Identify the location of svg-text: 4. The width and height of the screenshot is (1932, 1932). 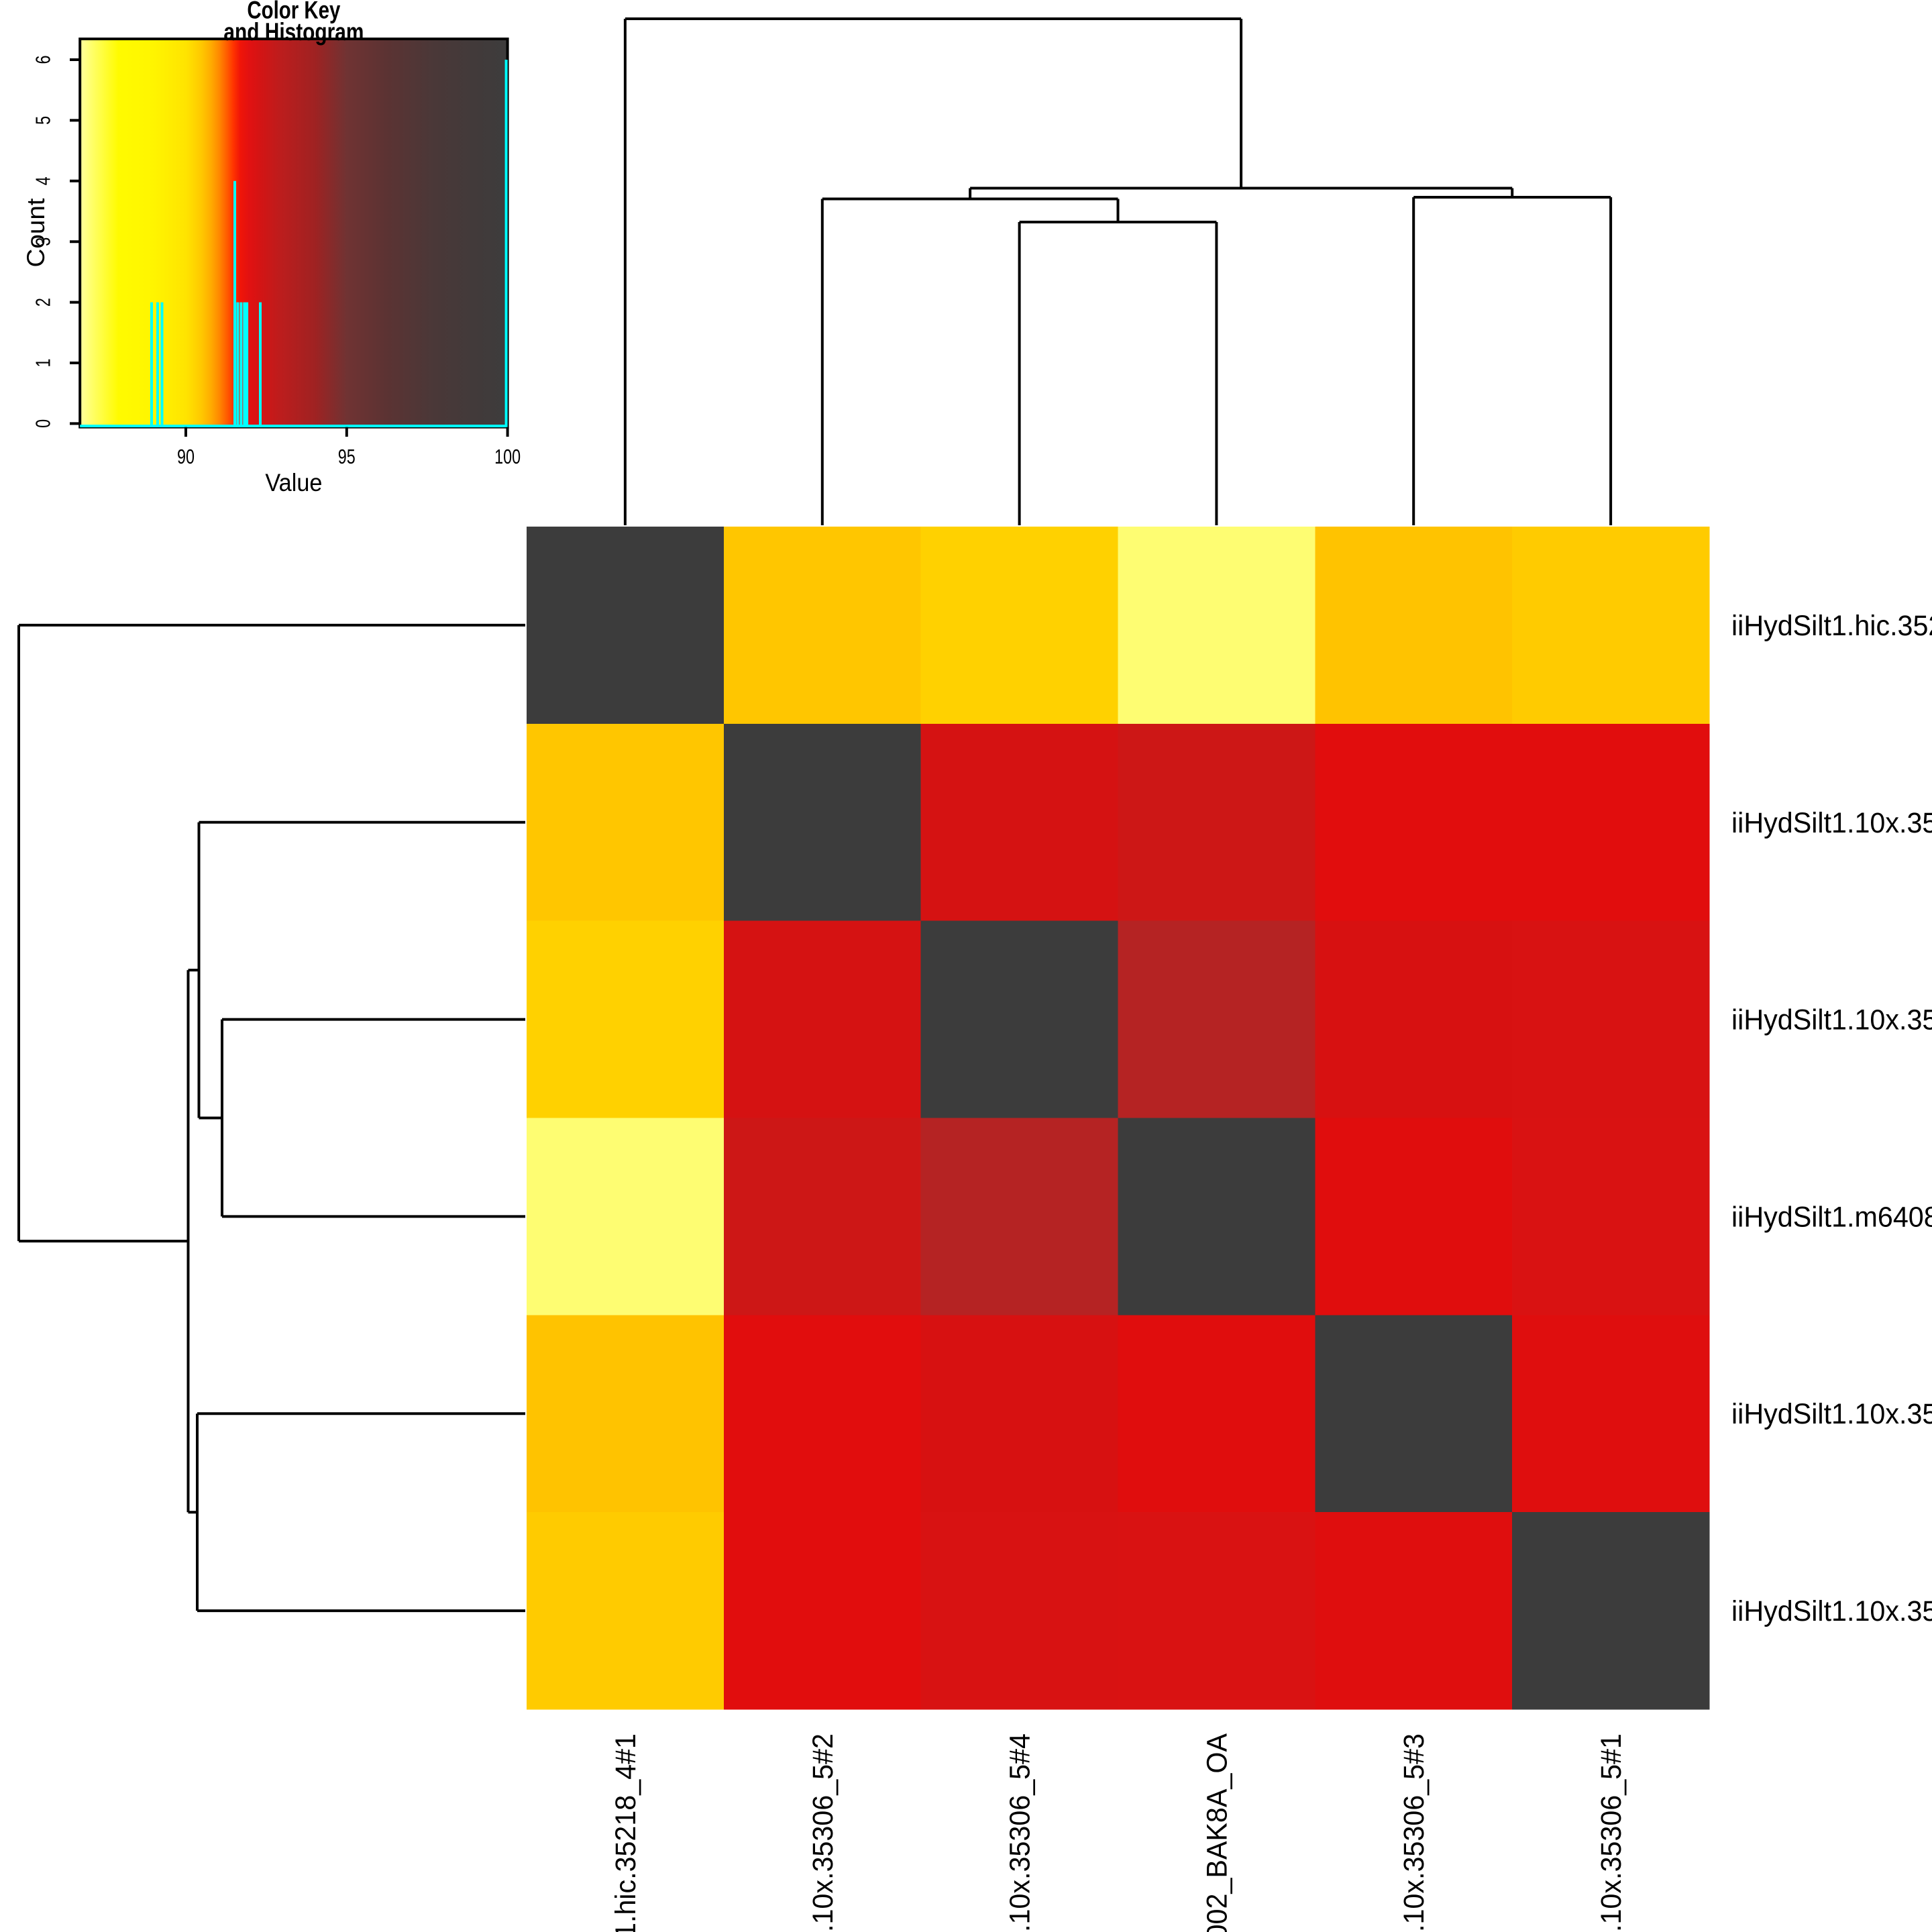
(43, 180).